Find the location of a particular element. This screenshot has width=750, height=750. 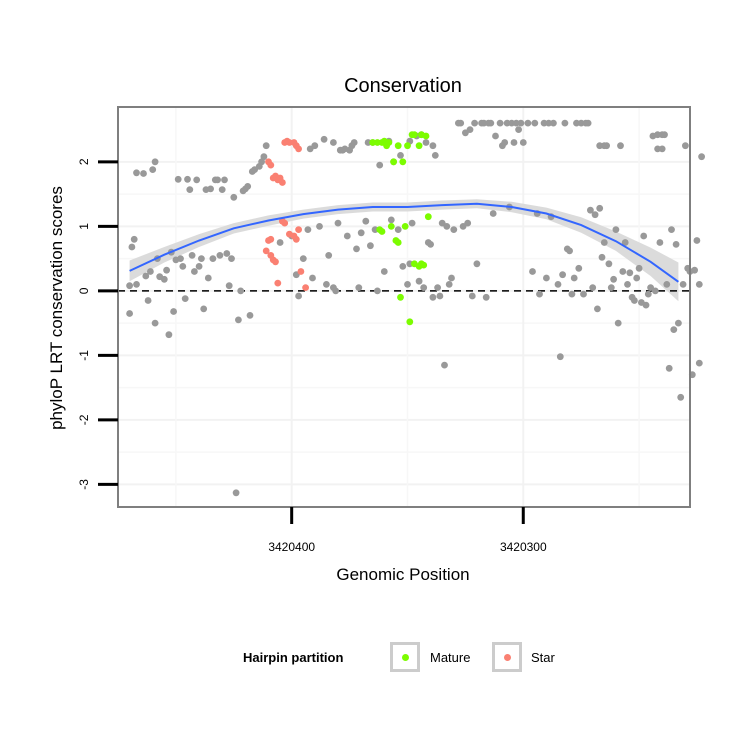

y-axis-label: phyloP LRT conservation scores is located at coordinates (56, 308).